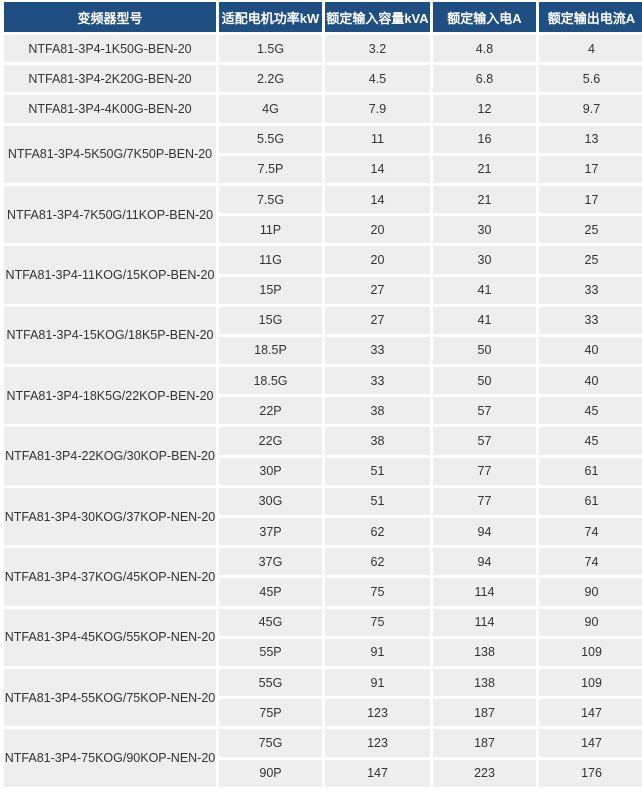  What do you see at coordinates (270, 532) in the screenshot?
I see `motor-power-cell: 37P` at bounding box center [270, 532].